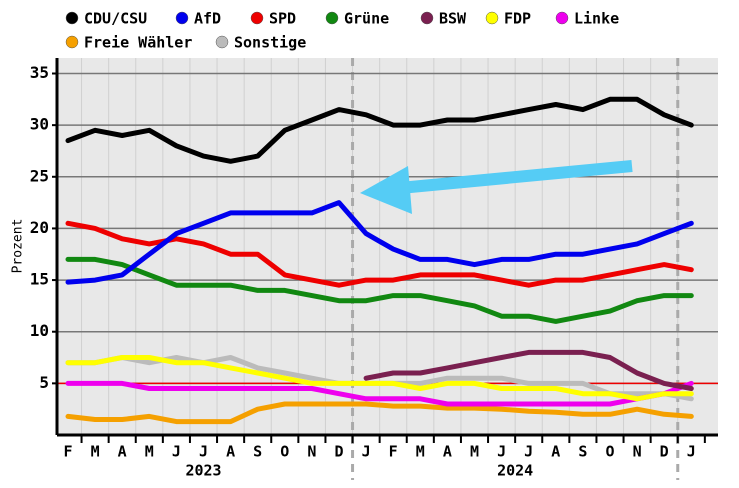  Describe the element at coordinates (39, 330) in the screenshot. I see `y-tick-label: 10` at that location.